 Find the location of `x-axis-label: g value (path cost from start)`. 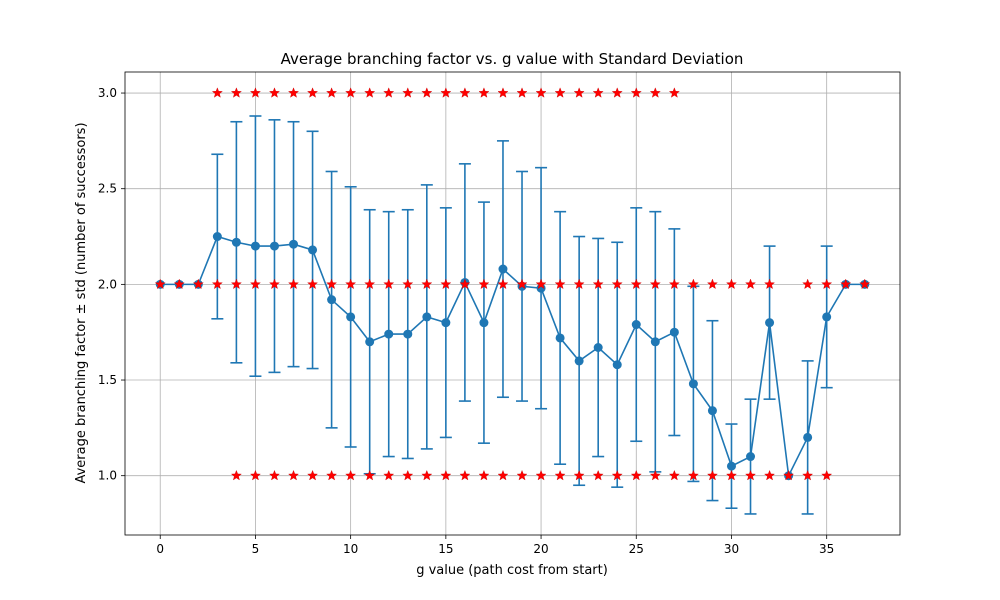

x-axis-label: g value (path cost from start) is located at coordinates (512, 570).